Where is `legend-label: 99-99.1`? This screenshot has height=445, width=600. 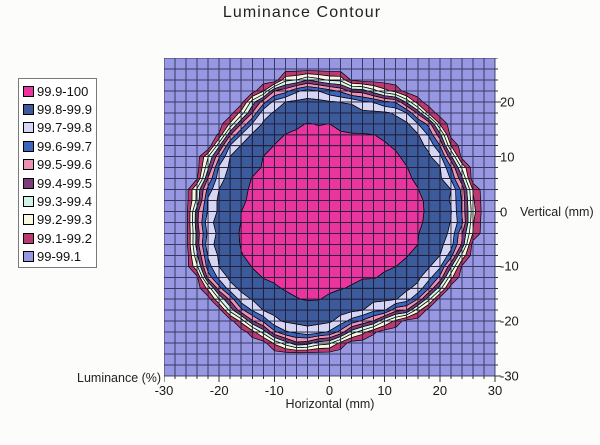
legend-label: 99-99.1 is located at coordinates (59, 257).